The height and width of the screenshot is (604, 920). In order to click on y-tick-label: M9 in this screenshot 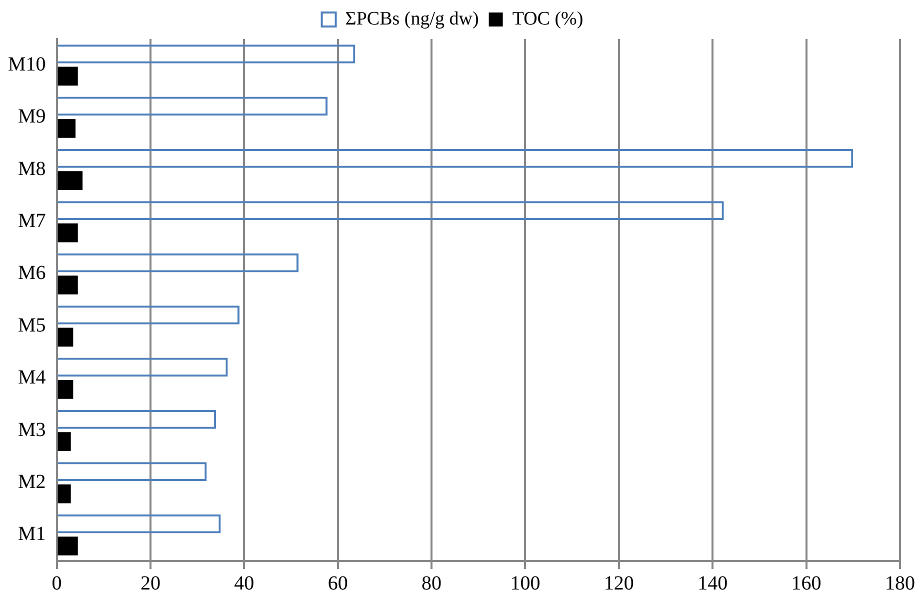, I will do `click(32, 117)`.